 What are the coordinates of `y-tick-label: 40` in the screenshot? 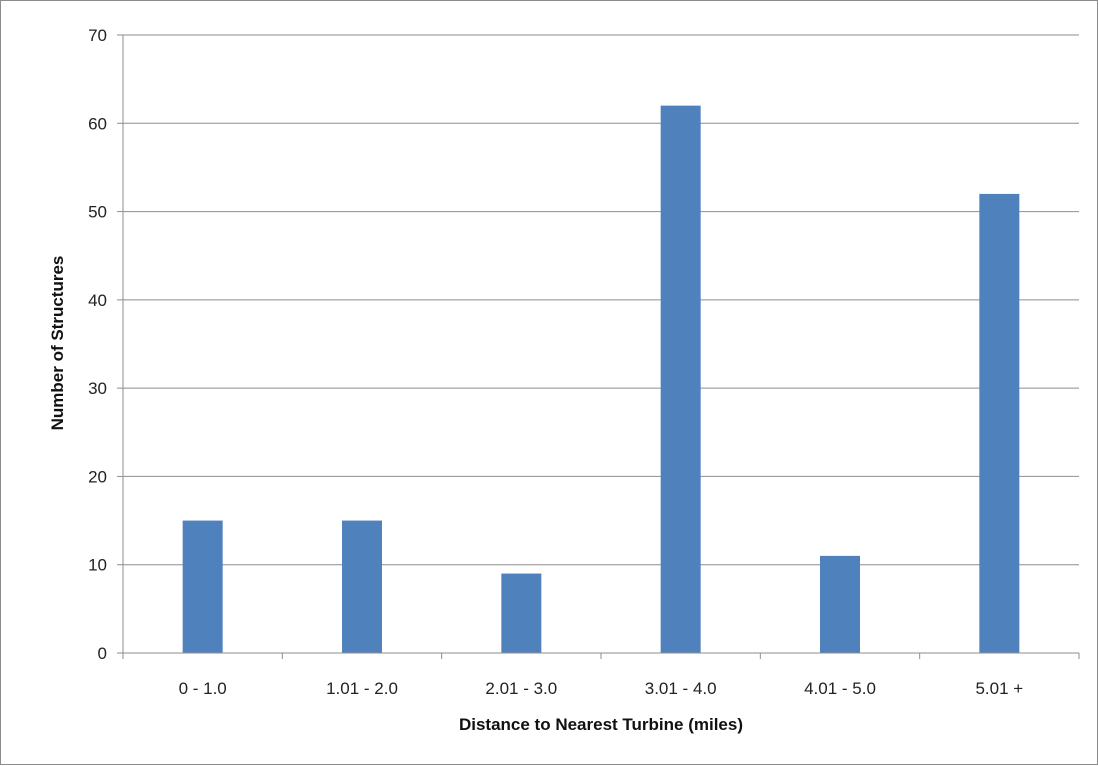 It's located at (97, 300).